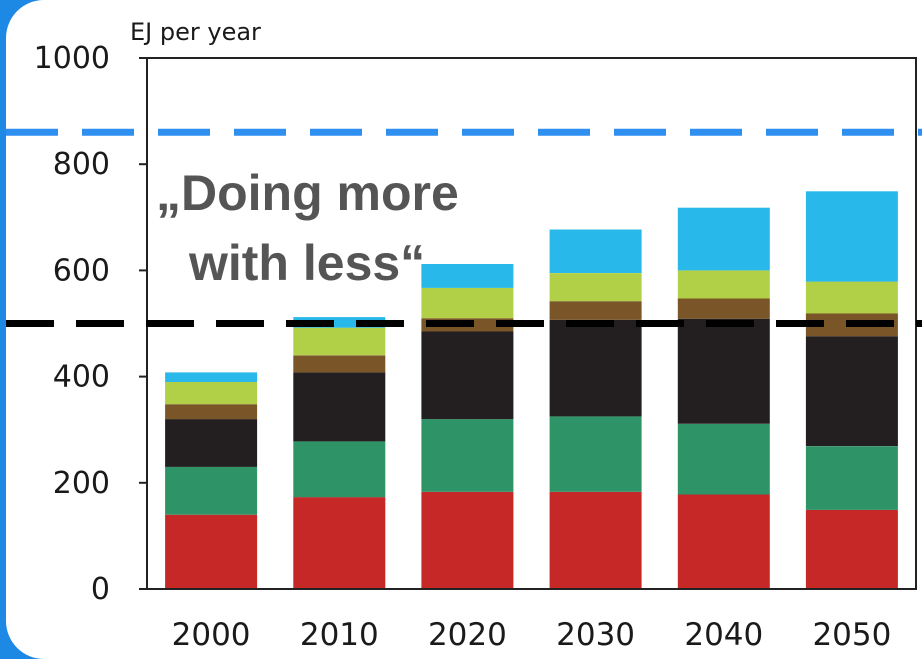 Image resolution: width=922 pixels, height=659 pixels. Describe the element at coordinates (81, 164) in the screenshot. I see `y-tick-label-800: 800` at that location.